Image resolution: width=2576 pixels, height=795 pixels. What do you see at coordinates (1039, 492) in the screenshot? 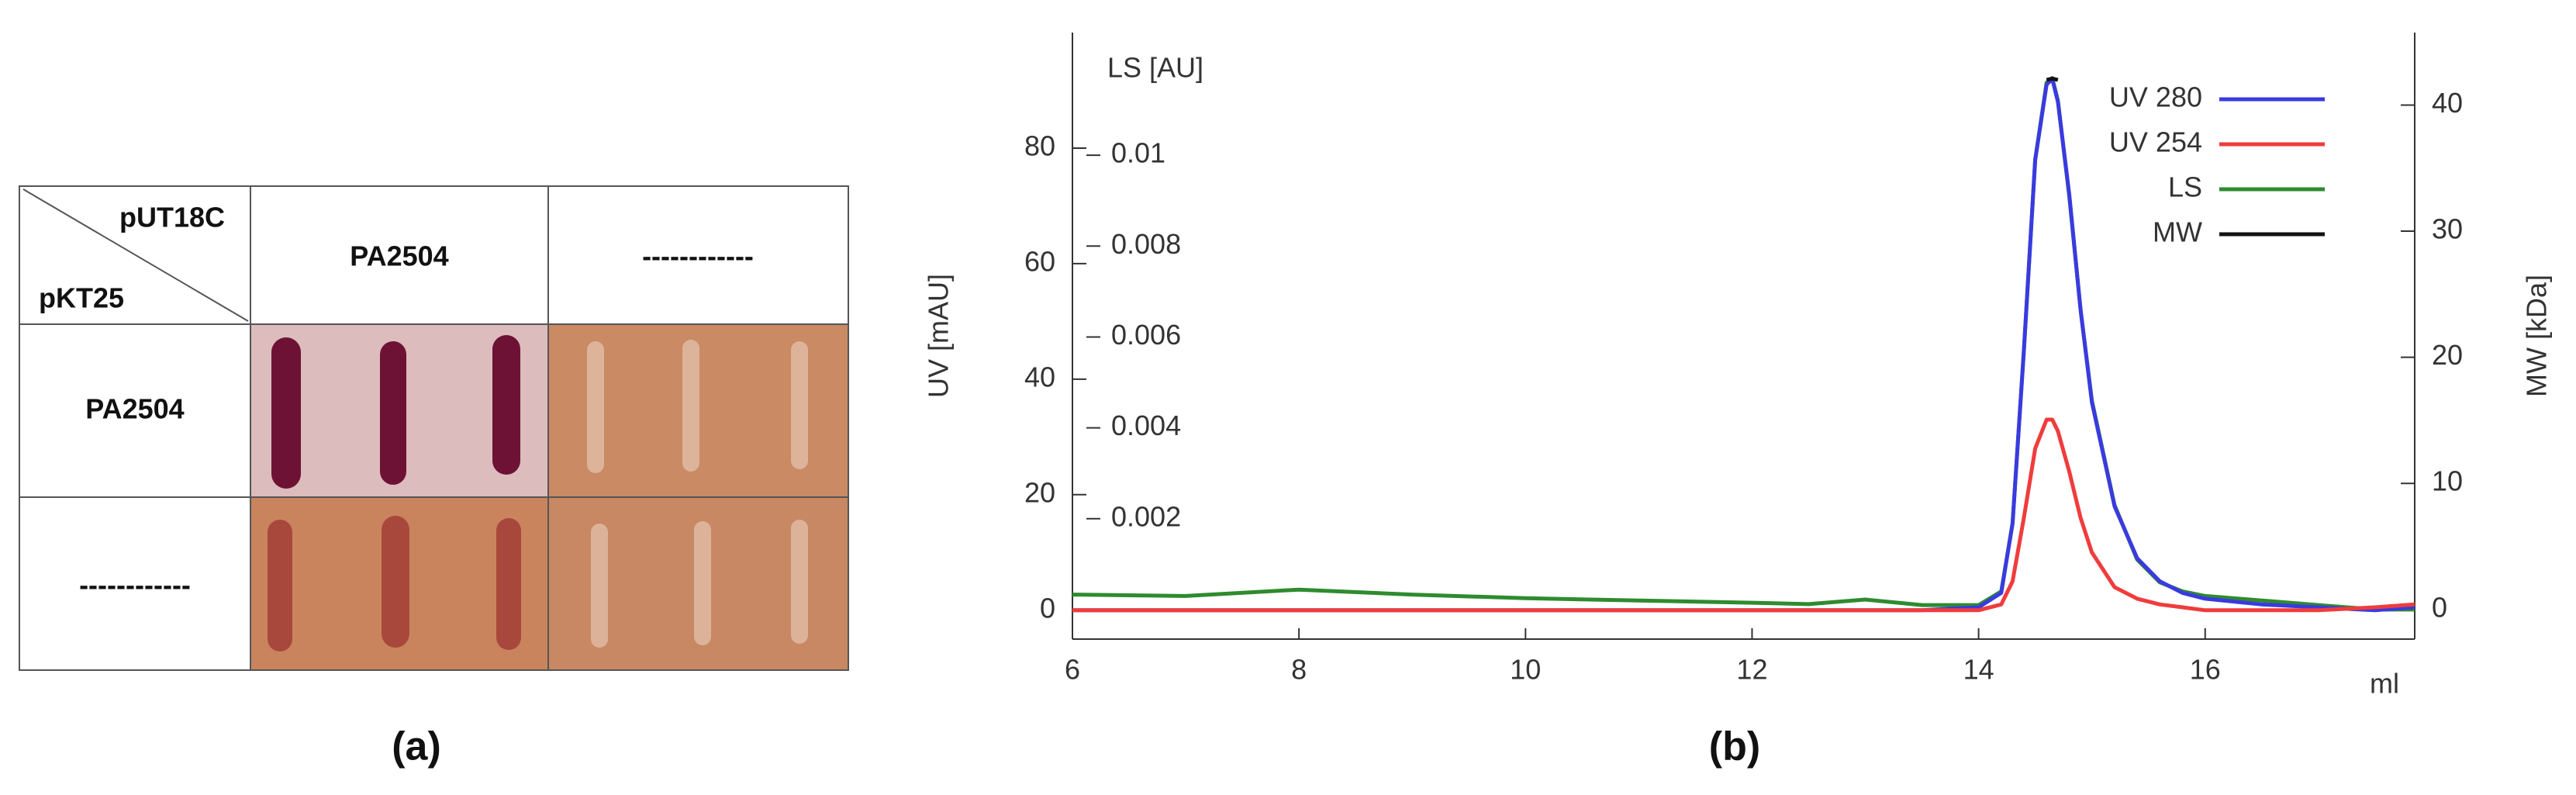
I see `y-tick-label: 20` at bounding box center [1039, 492].